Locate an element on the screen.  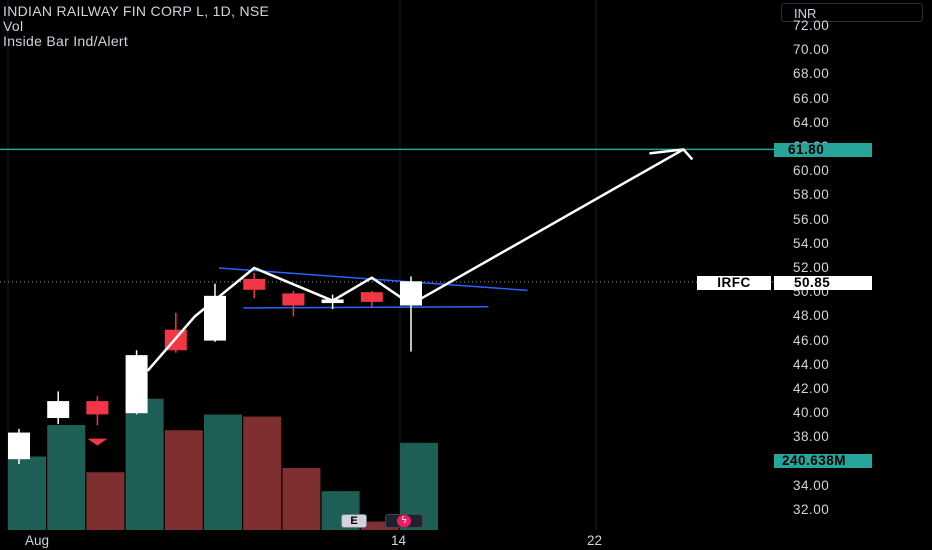
last-price-tag: 50.85 is located at coordinates (823, 283).